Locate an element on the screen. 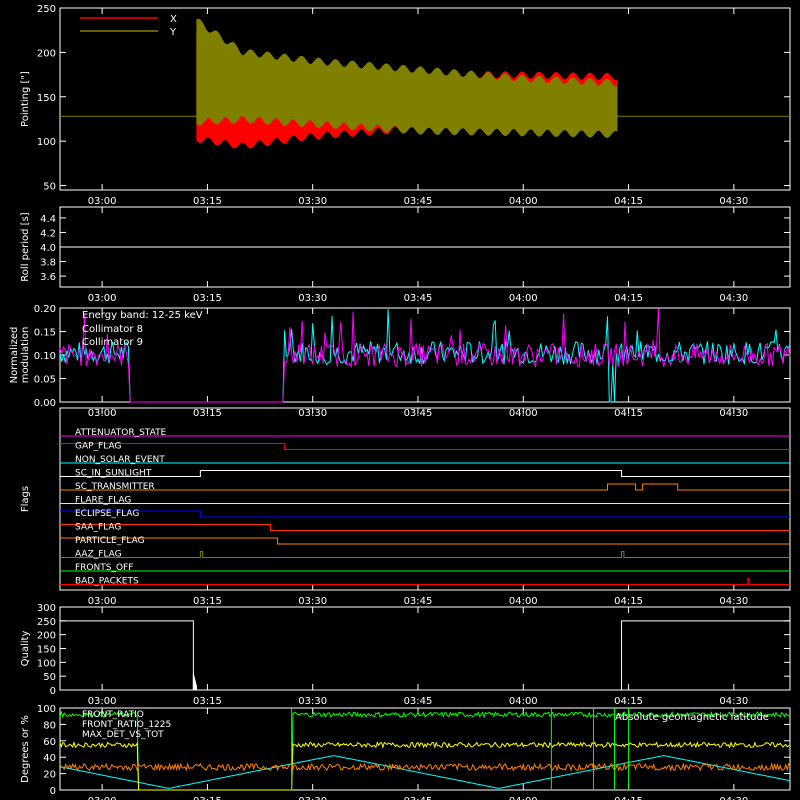 This screenshot has width=800, height=800. flag-SC_TRANSMITTER-label: SC_TRANSMITTER is located at coordinates (115, 487).